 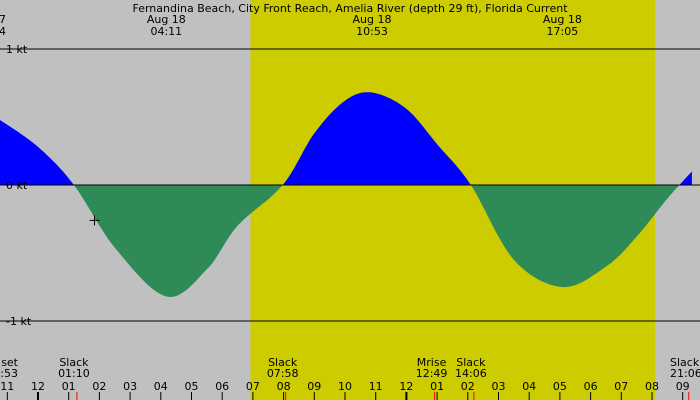 I want to click on y-axis-labels: 1 kt 0 kt -1 kt, so click(x=19, y=185).